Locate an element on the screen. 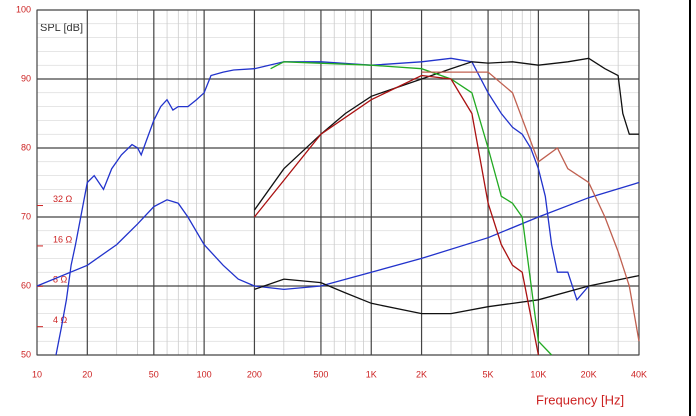  y-tick-label: 70 is located at coordinates (26, 216).